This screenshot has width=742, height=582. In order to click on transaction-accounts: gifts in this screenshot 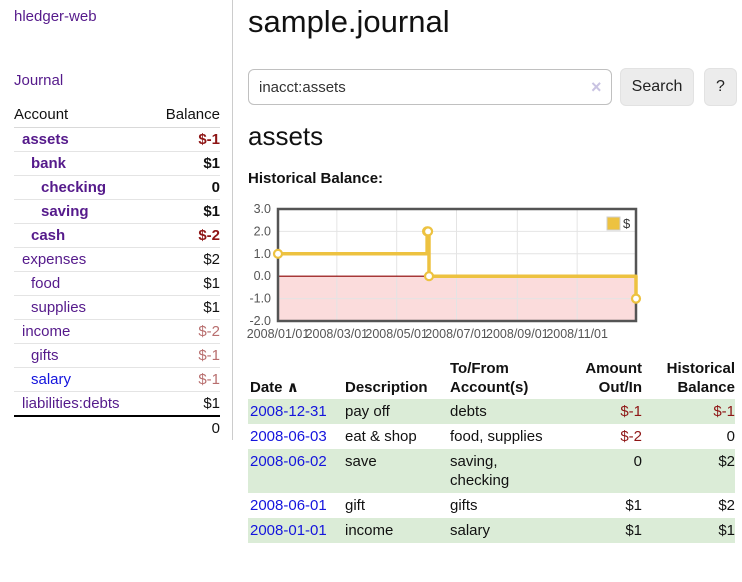, I will do `click(464, 505)`.